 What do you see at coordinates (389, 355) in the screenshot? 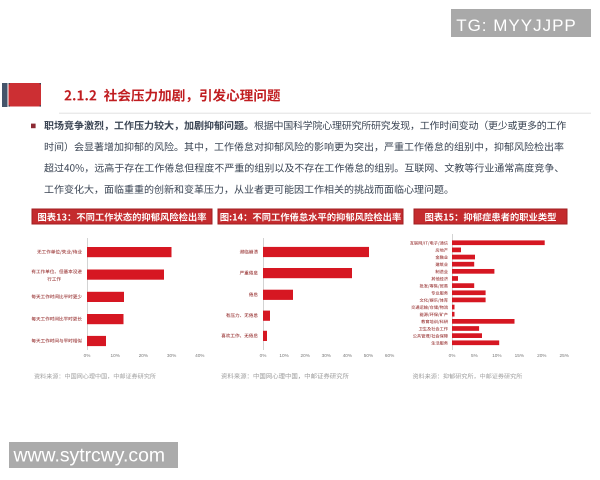
I see `svg-text: 60%` at bounding box center [389, 355].